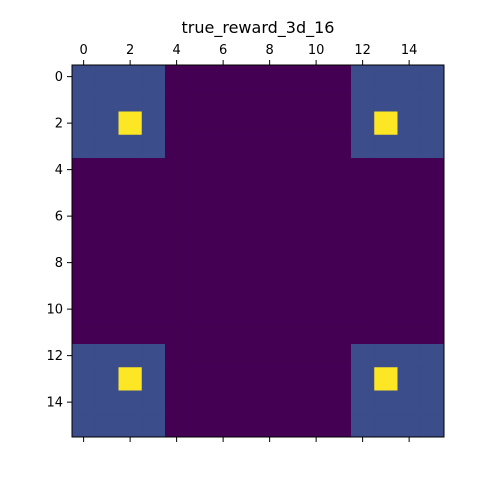  I want to click on y-tick-label: 0, so click(59, 77).